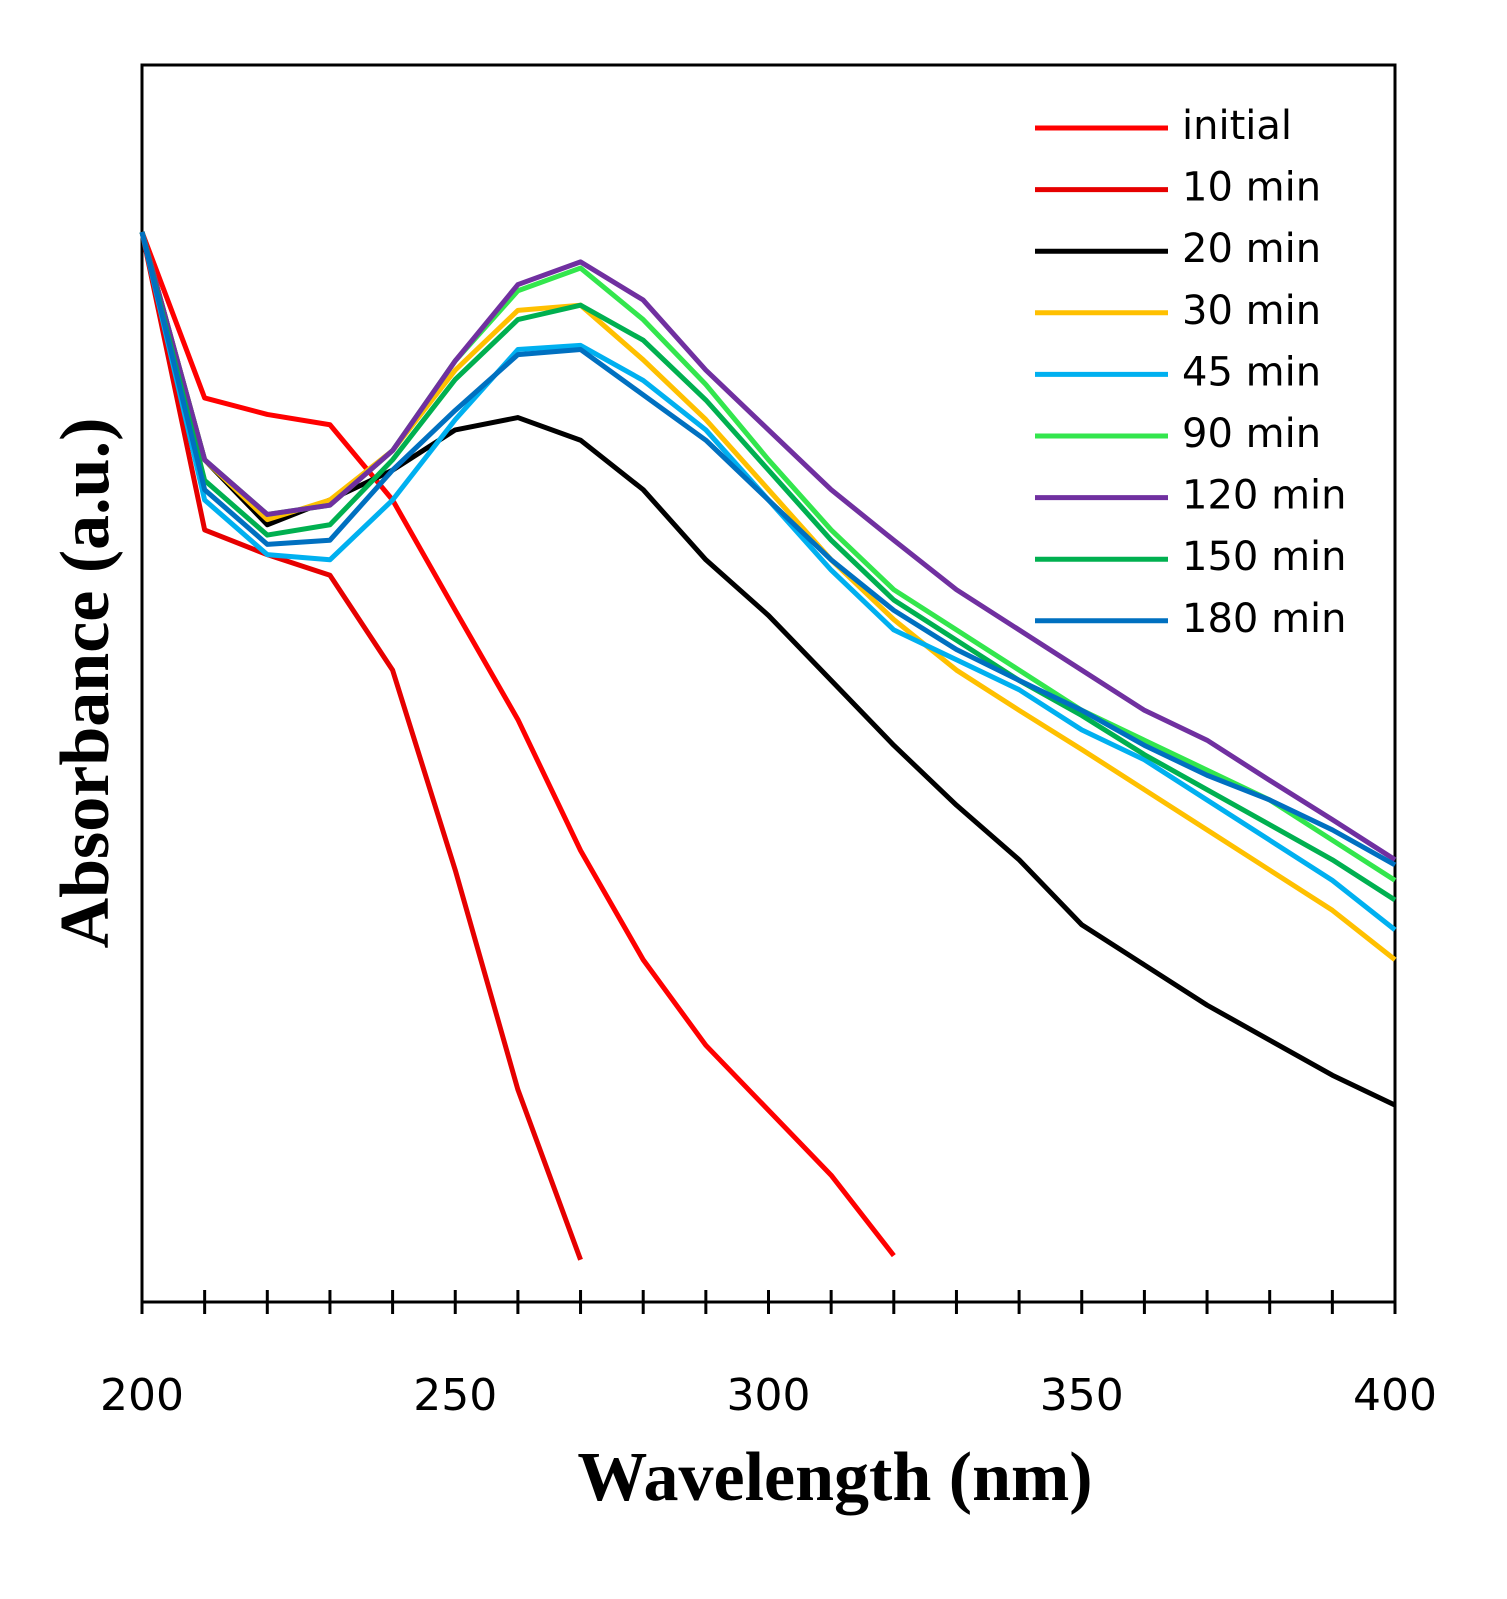 The height and width of the screenshot is (1599, 1507). What do you see at coordinates (1395, 1395) in the screenshot?
I see `x-tick-label: 400` at bounding box center [1395, 1395].